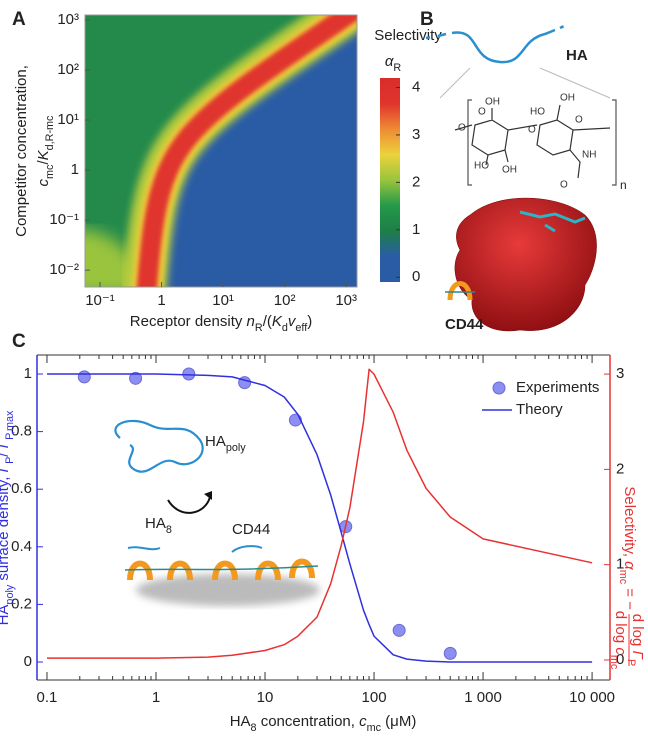 The width and height of the screenshot is (648, 743). Describe the element at coordinates (64, 269) in the screenshot. I see `y-tick-label: 10⁻²` at that location.